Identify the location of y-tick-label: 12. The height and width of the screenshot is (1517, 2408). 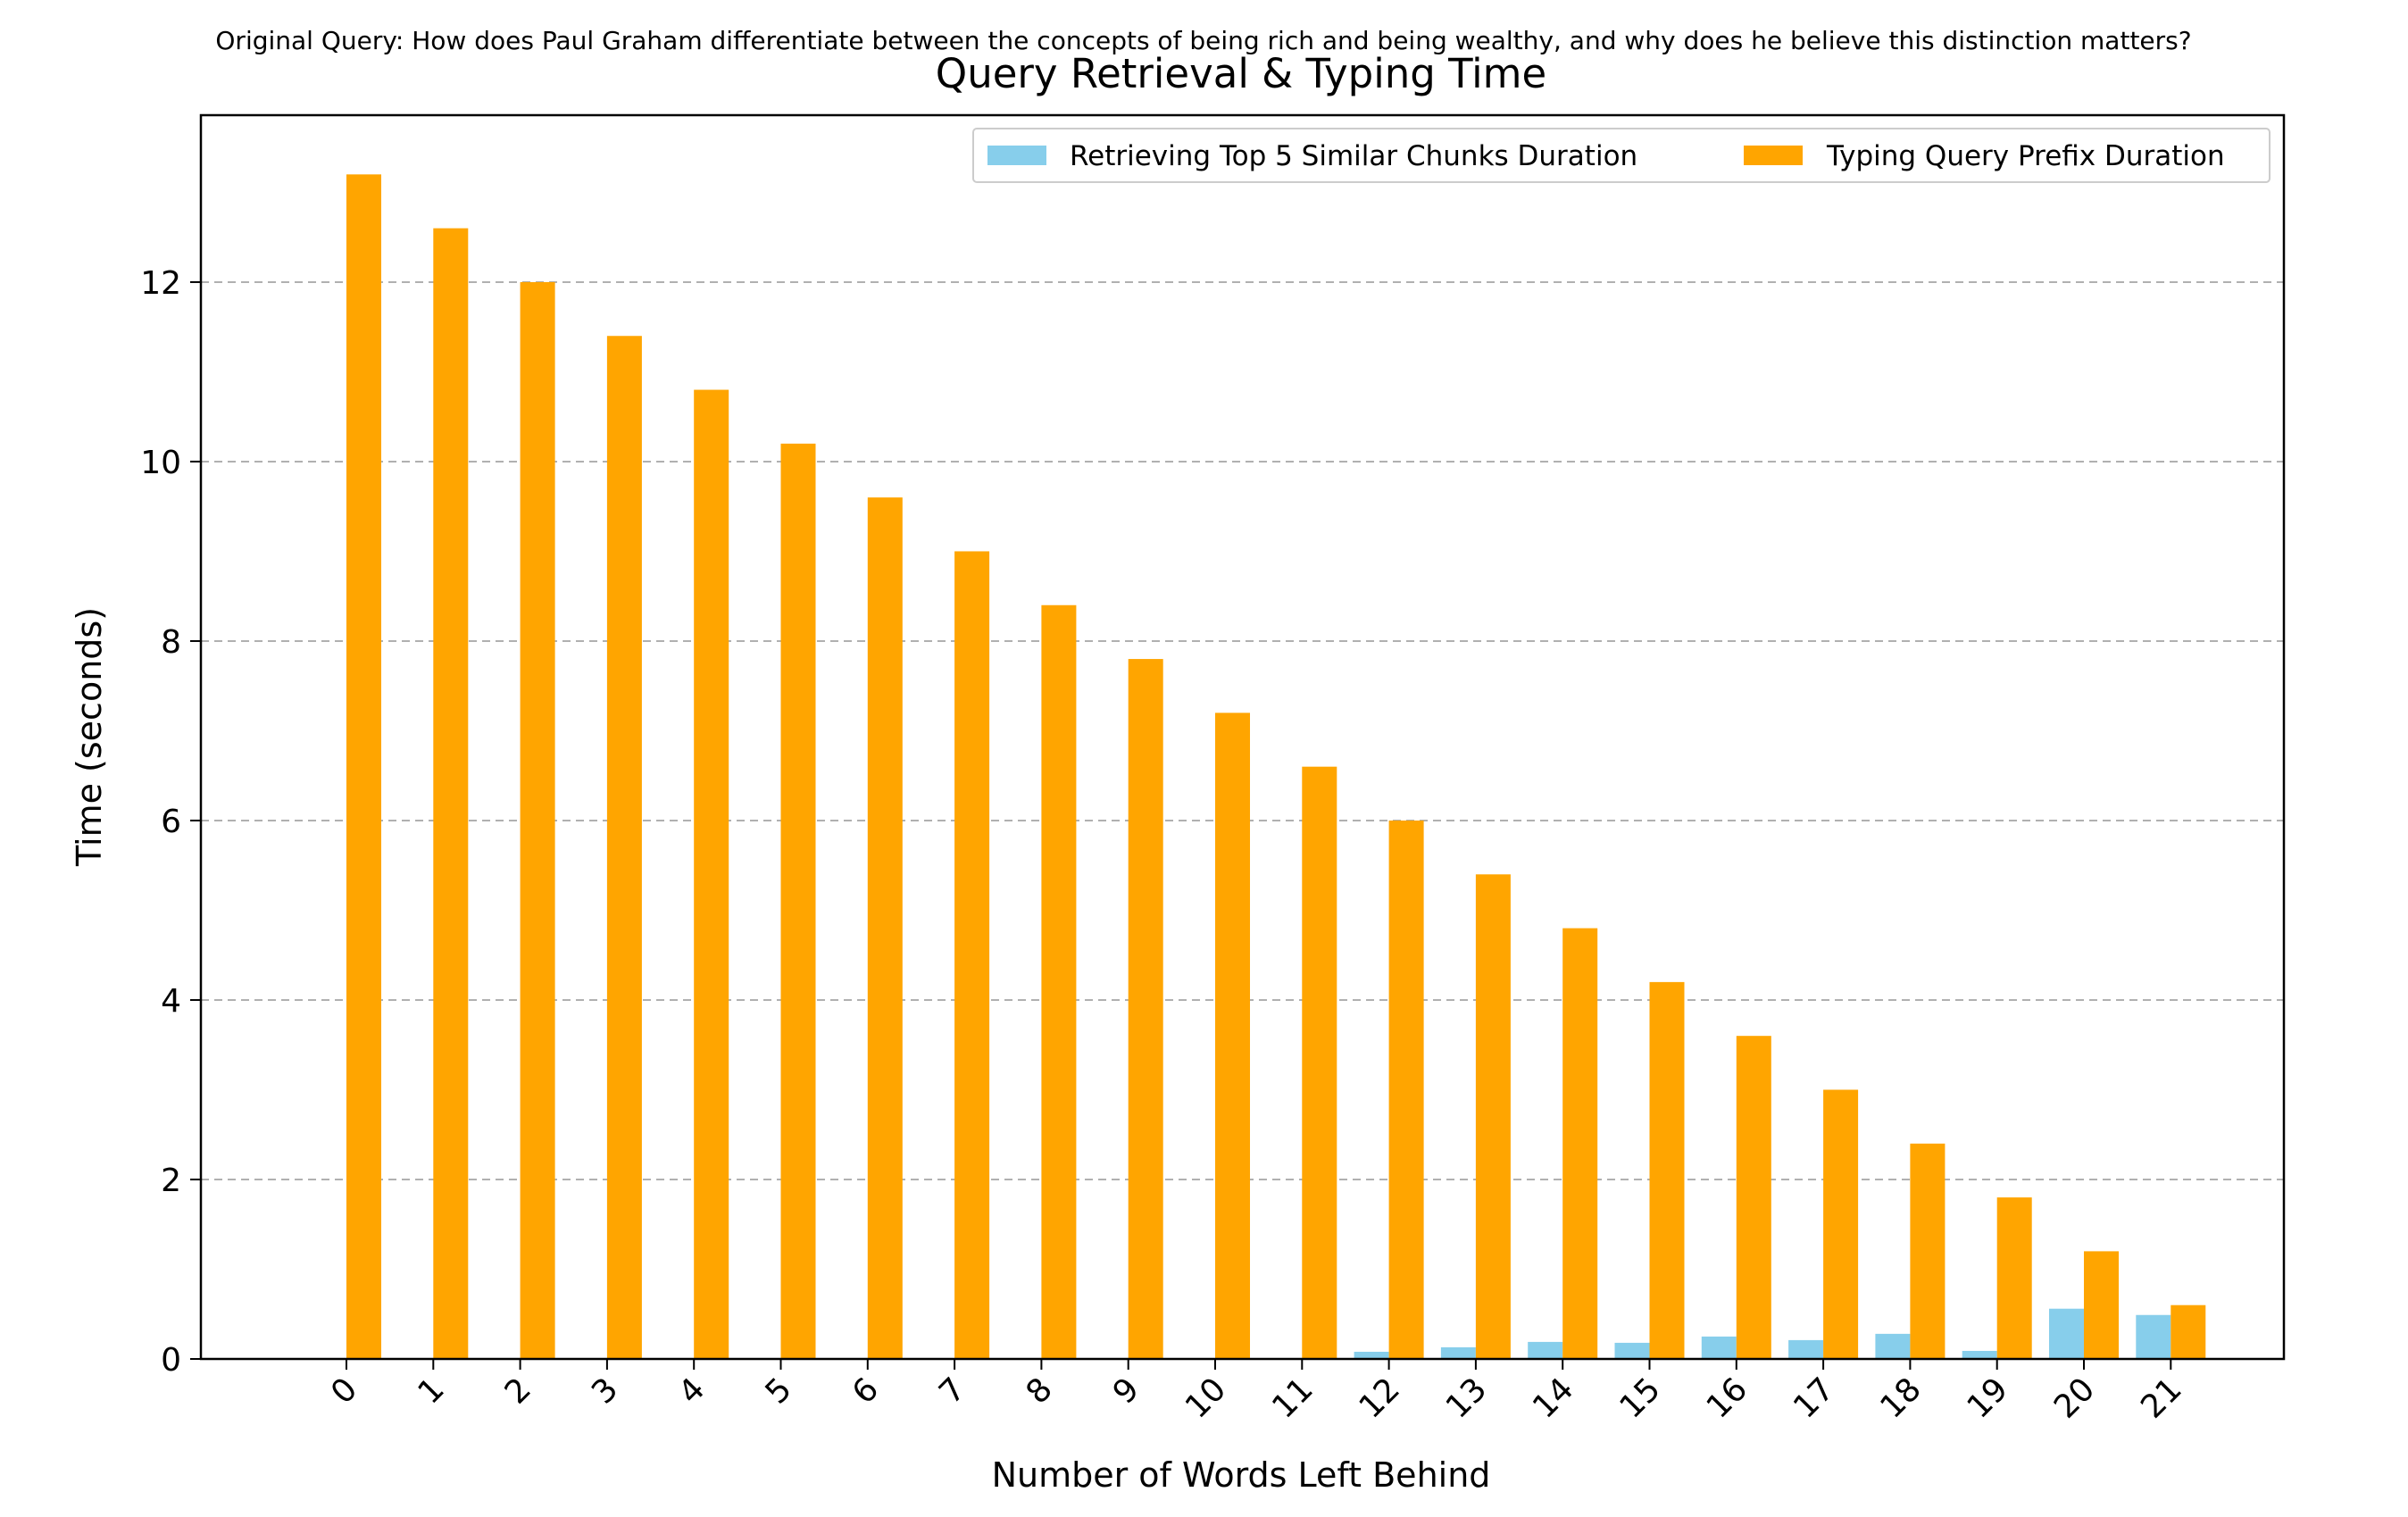
(161, 283).